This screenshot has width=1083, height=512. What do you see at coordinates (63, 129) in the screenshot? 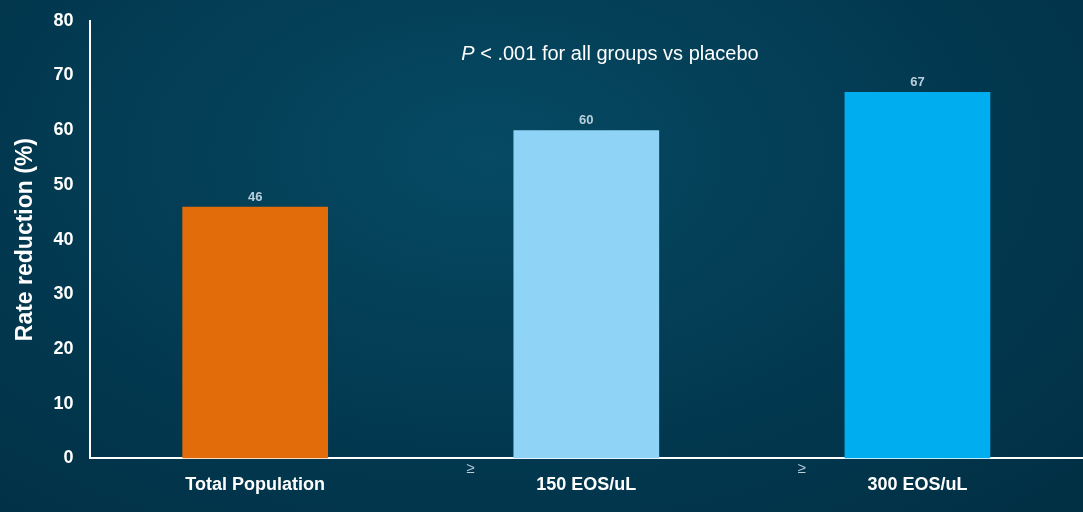
I see `y-tick-label: 60` at bounding box center [63, 129].